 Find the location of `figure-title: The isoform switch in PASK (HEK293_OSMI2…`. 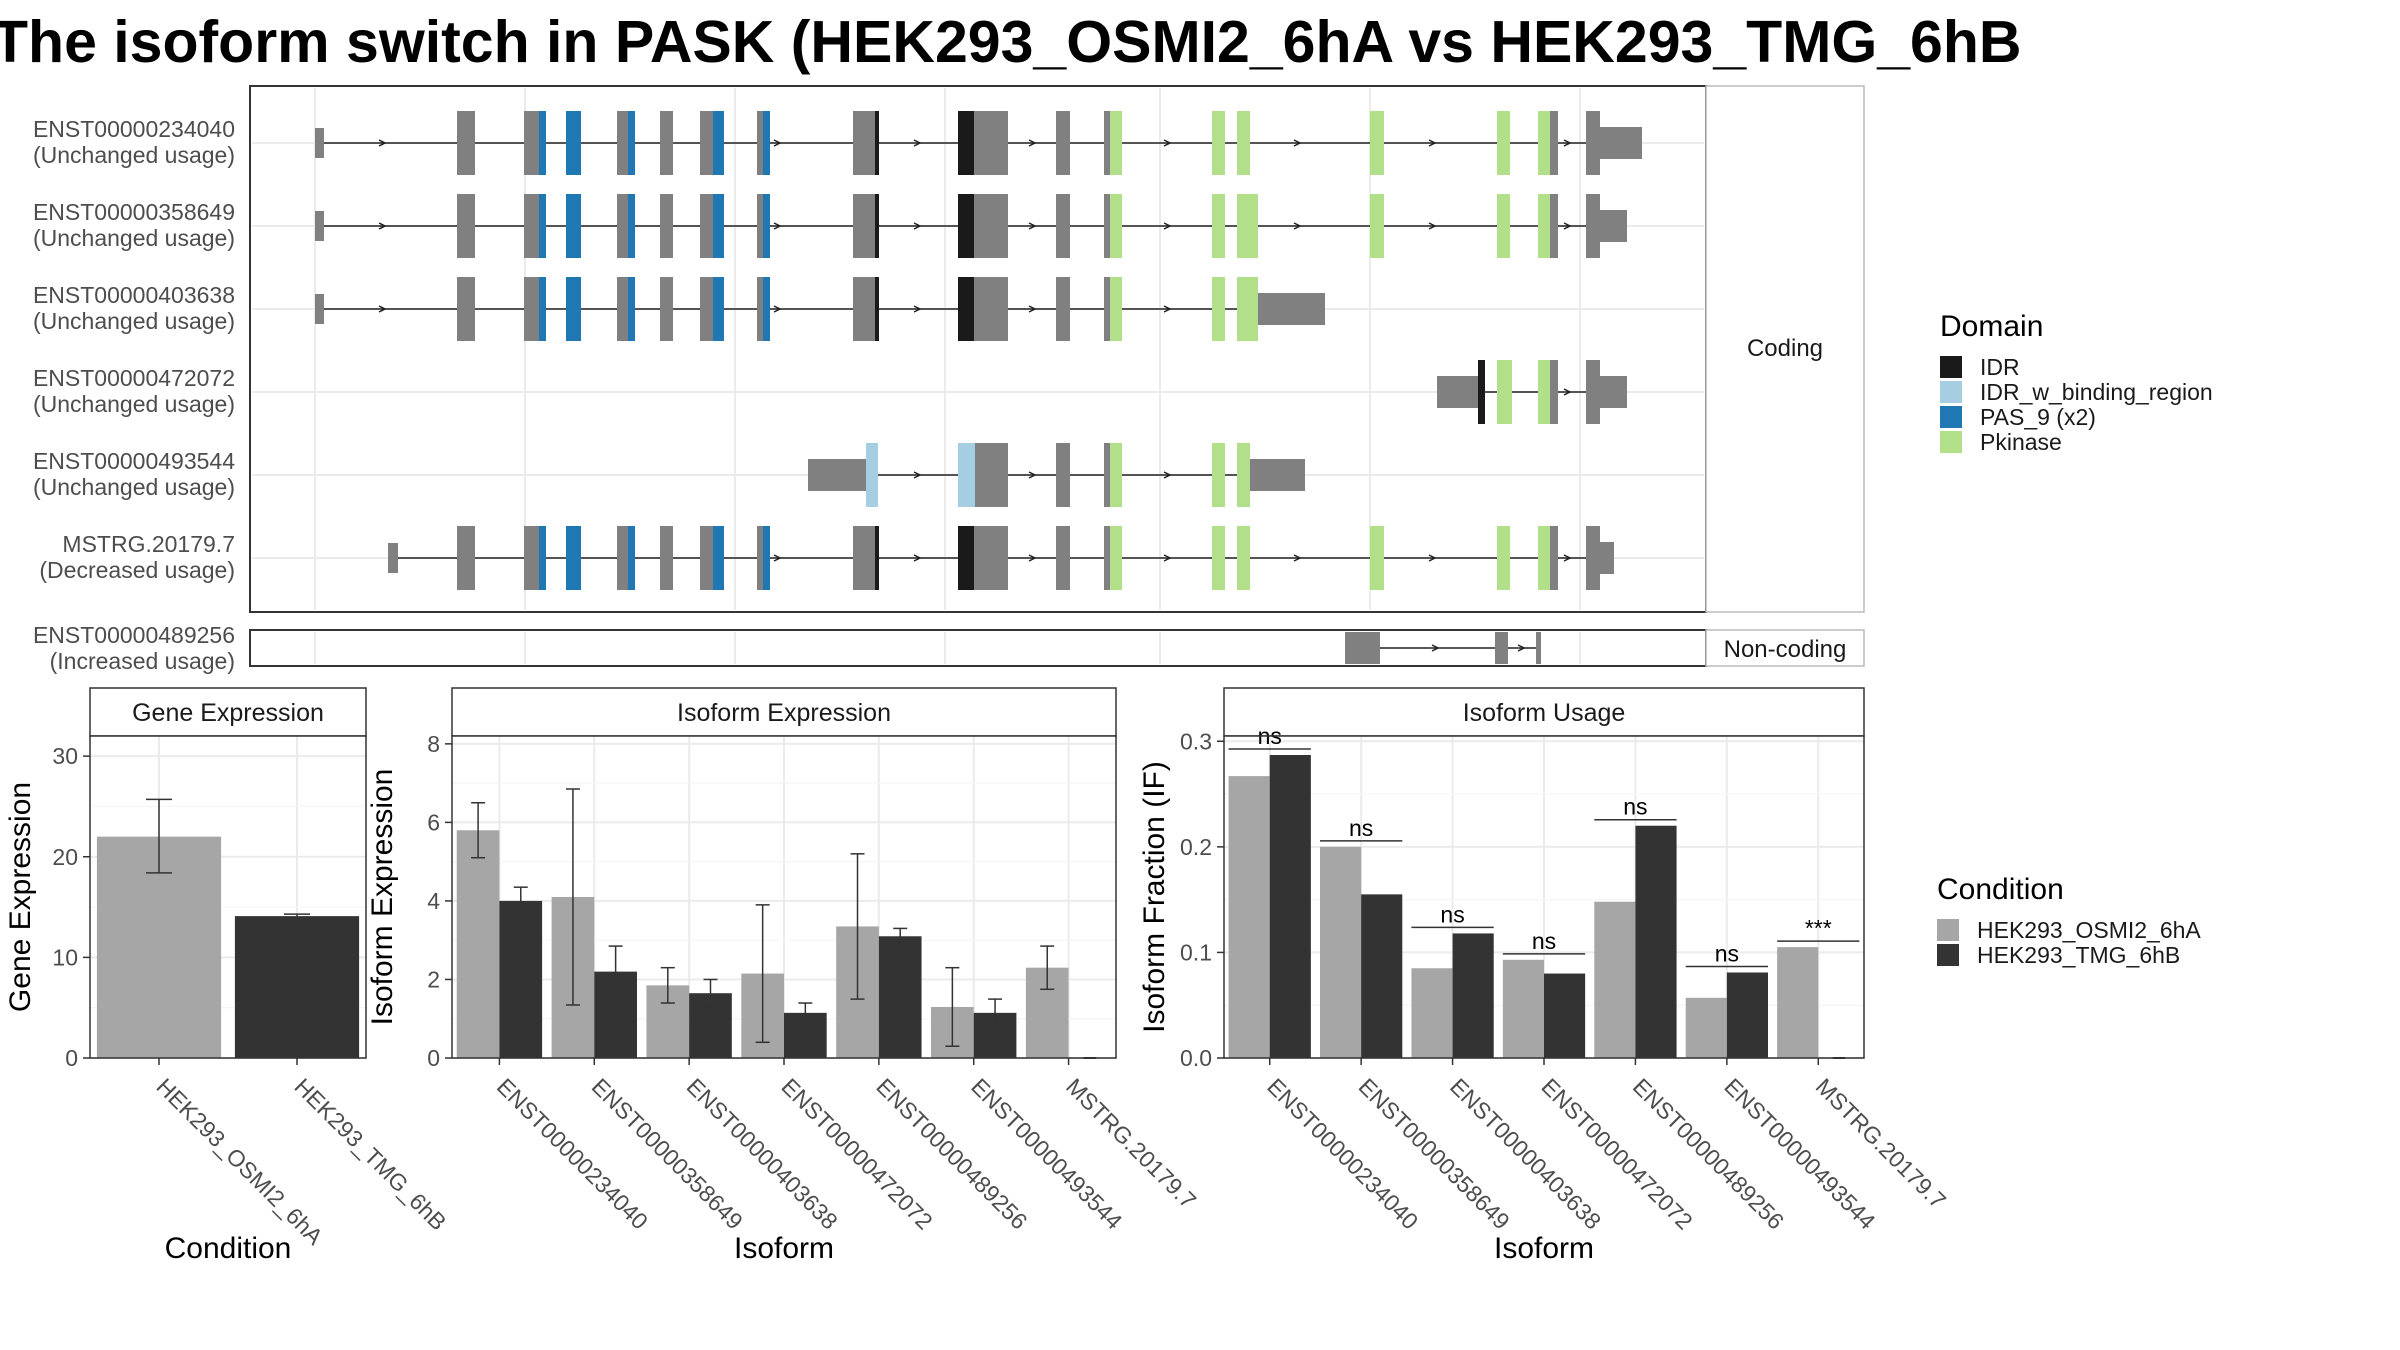

figure-title: The isoform switch in PASK (HEK293_OSMI2… is located at coordinates (1011, 42).